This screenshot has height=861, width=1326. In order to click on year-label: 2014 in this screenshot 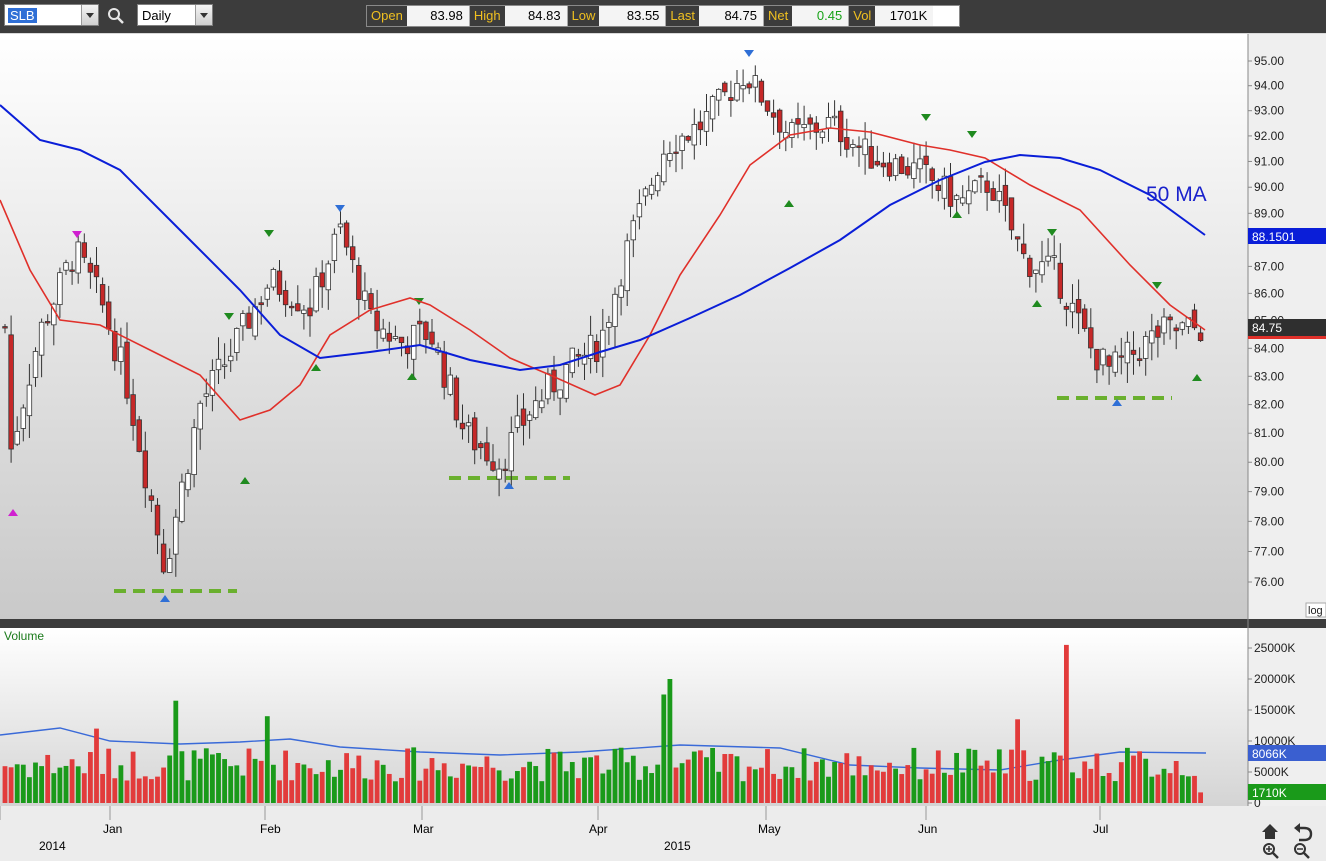, I will do `click(52, 846)`.